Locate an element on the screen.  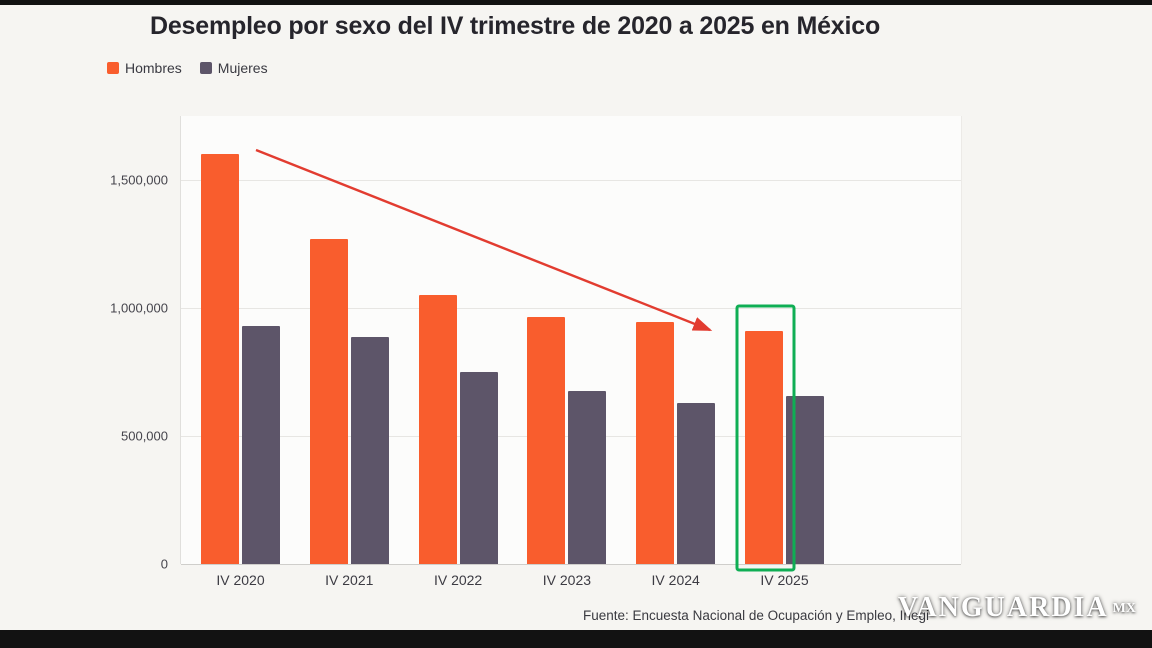
bar-mujeres-iv-2022 is located at coordinates (478, 468).